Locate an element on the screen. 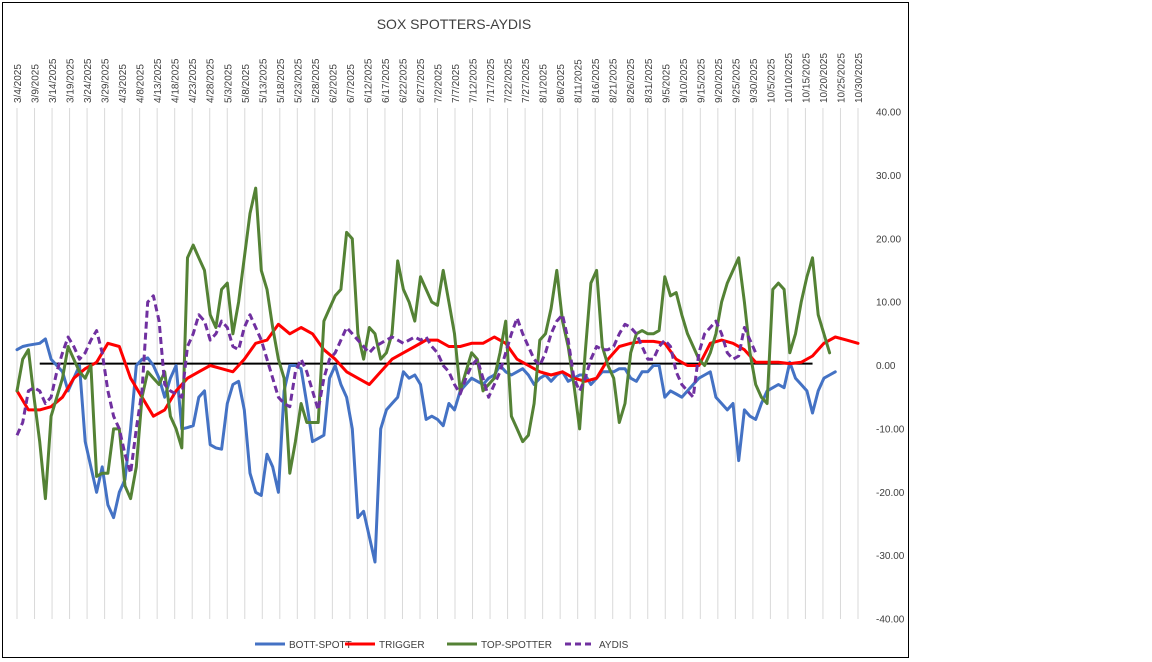 The height and width of the screenshot is (662, 1152). x-tick-label: 8/6/2025 is located at coordinates (561, 83).